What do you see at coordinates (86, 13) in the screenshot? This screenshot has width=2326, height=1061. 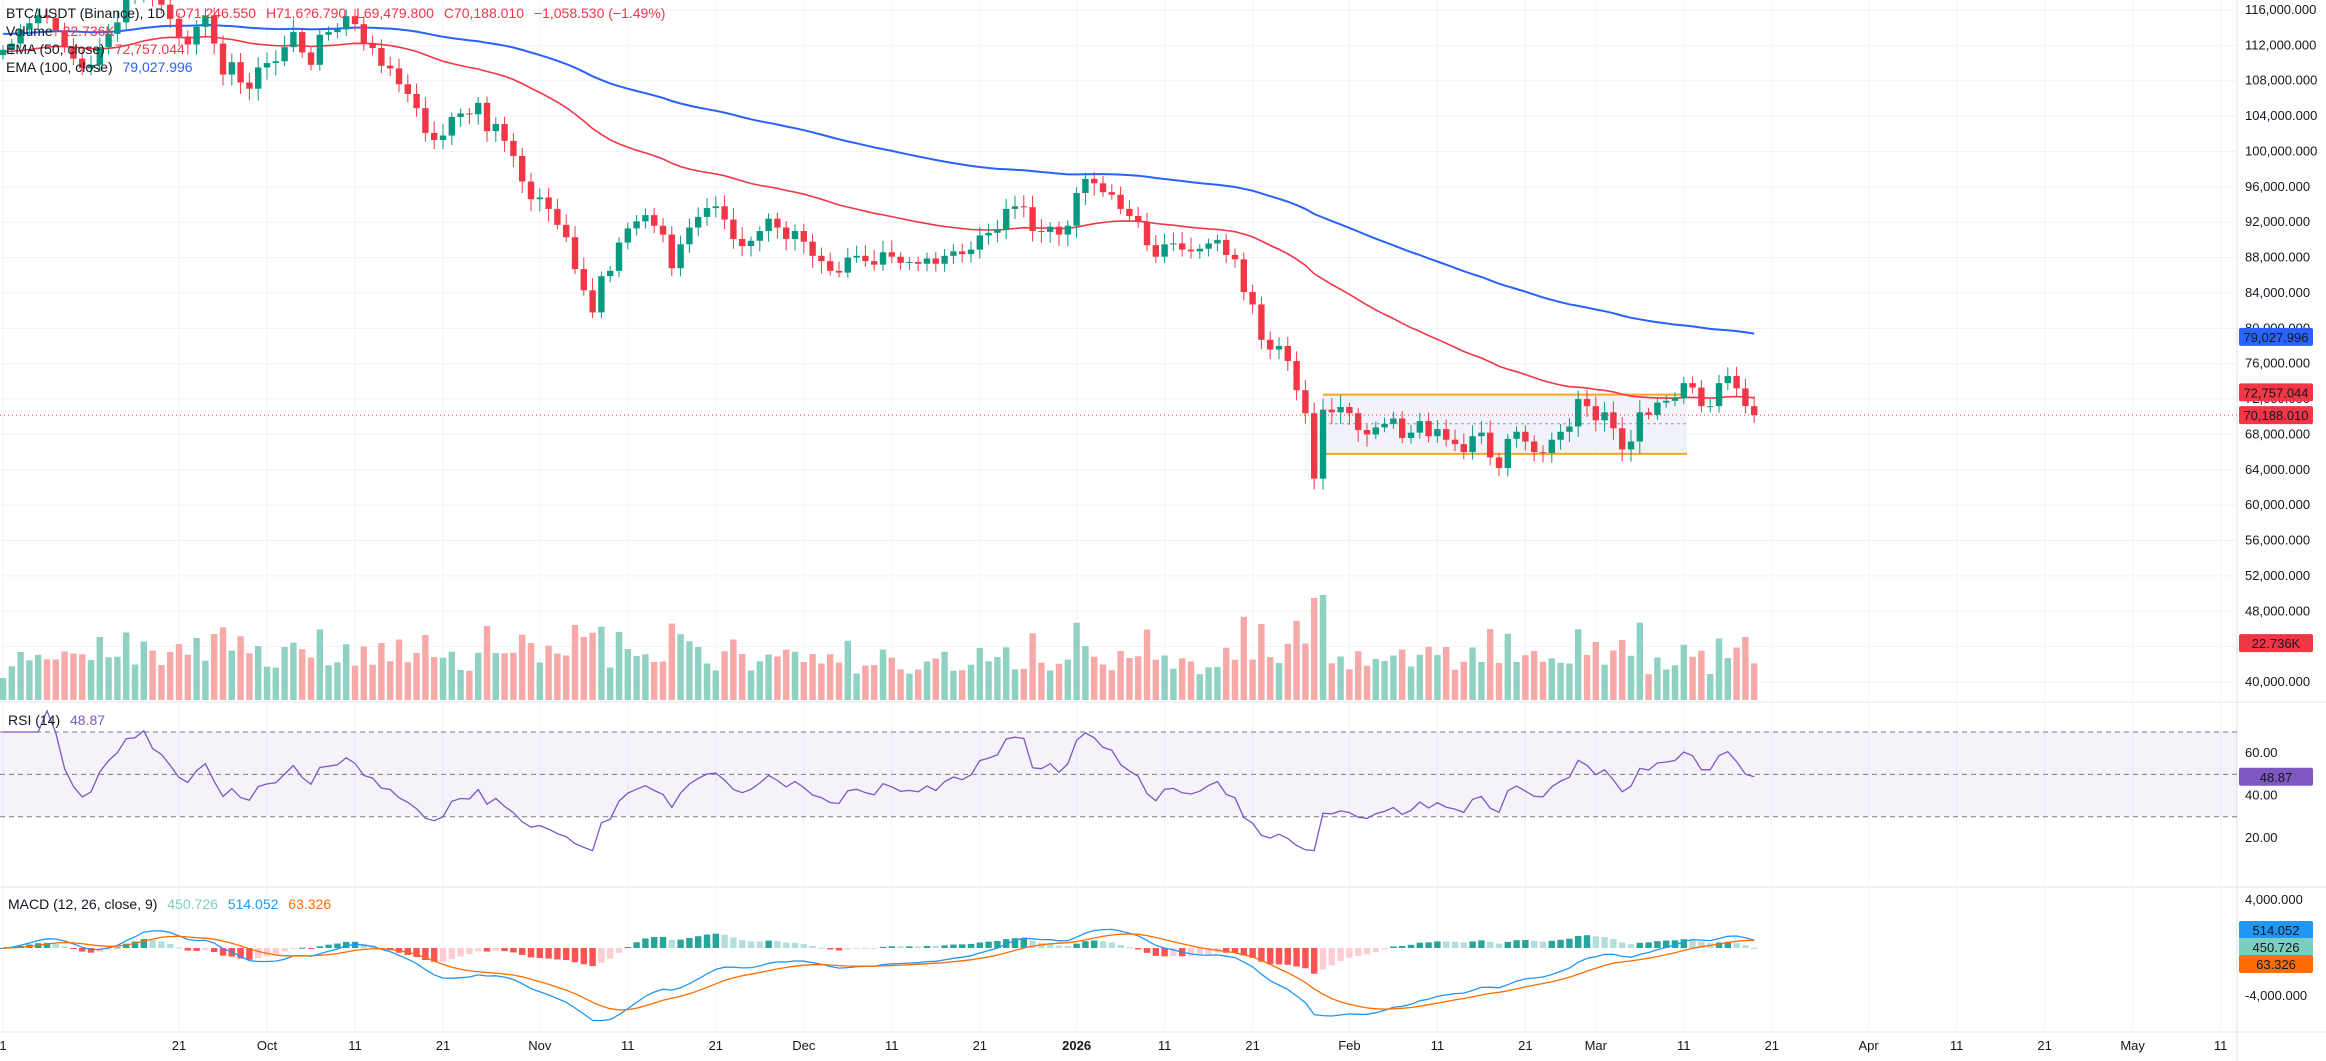 I see `symbol-label: BTC/USDT (Binance), 1D` at bounding box center [86, 13].